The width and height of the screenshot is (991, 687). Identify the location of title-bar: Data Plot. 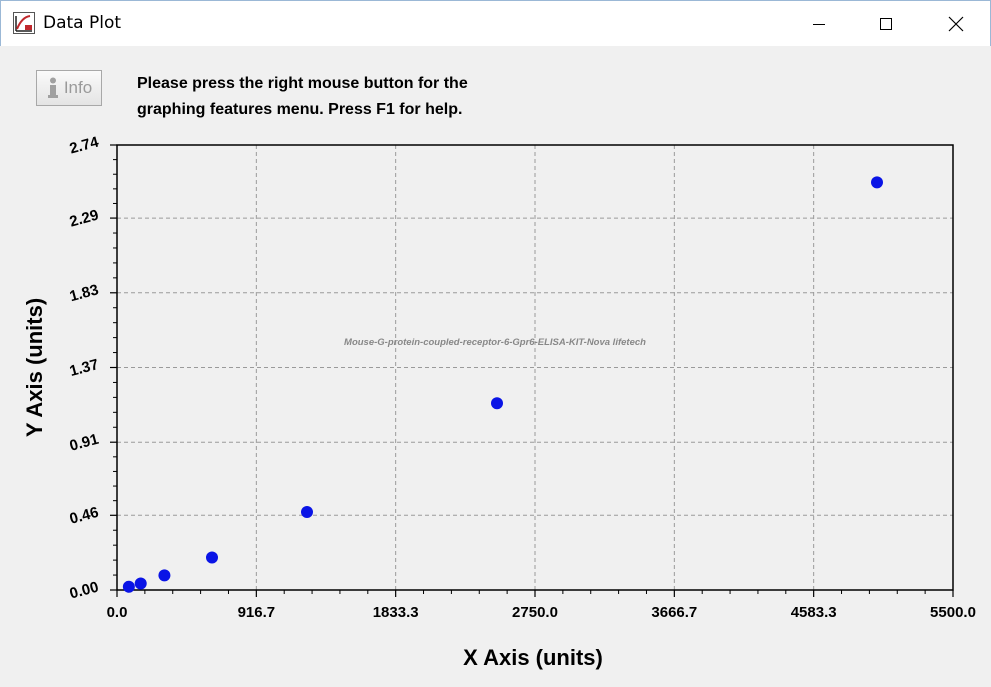
(495, 23).